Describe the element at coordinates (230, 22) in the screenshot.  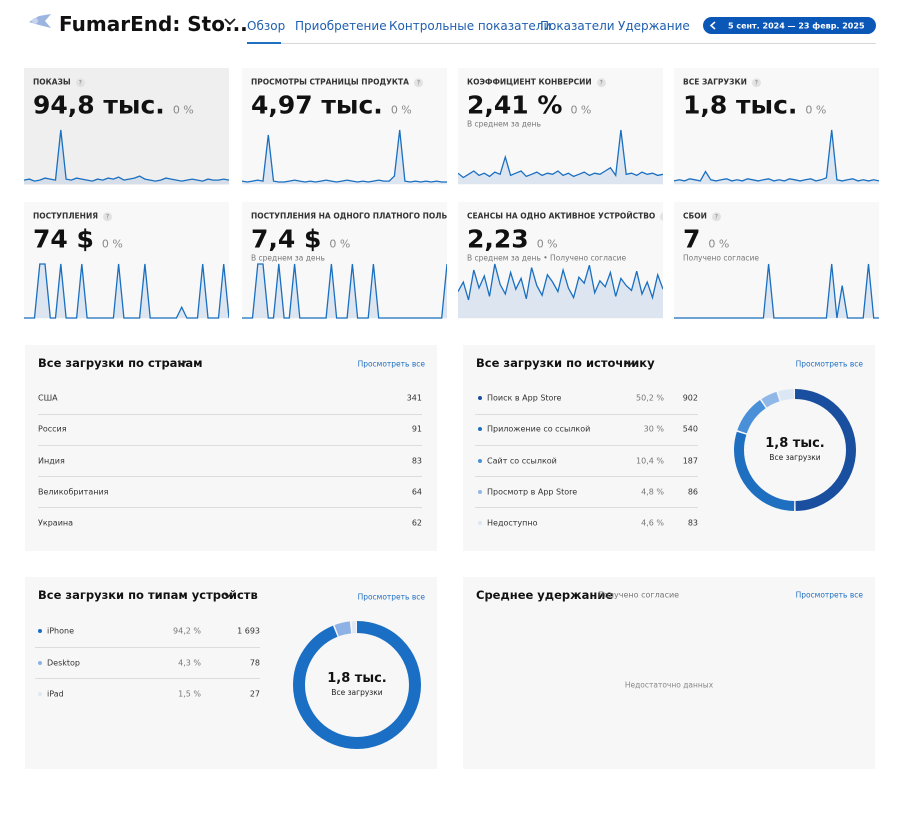
I see `title-chevron` at that location.